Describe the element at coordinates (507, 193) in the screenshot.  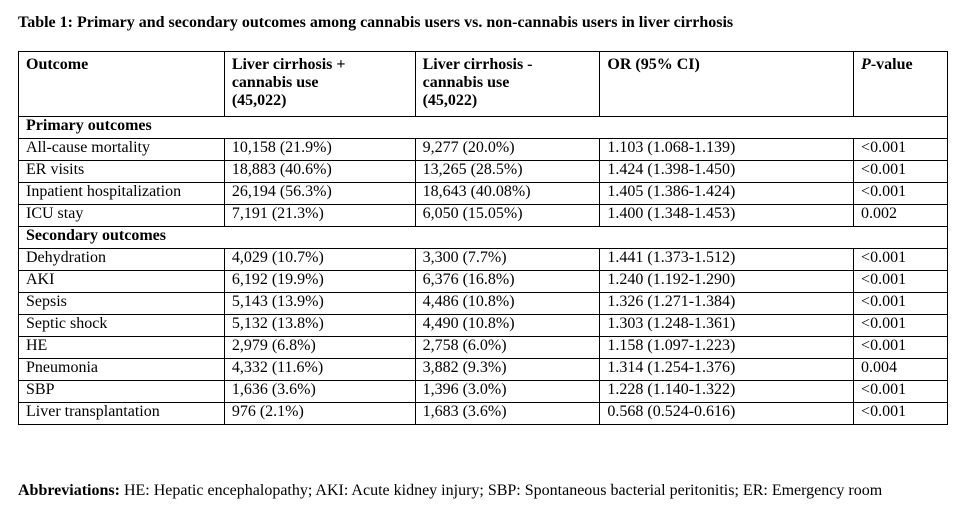
I see `cell-no-cannabis-use: 18,643 (40.08%)` at that location.